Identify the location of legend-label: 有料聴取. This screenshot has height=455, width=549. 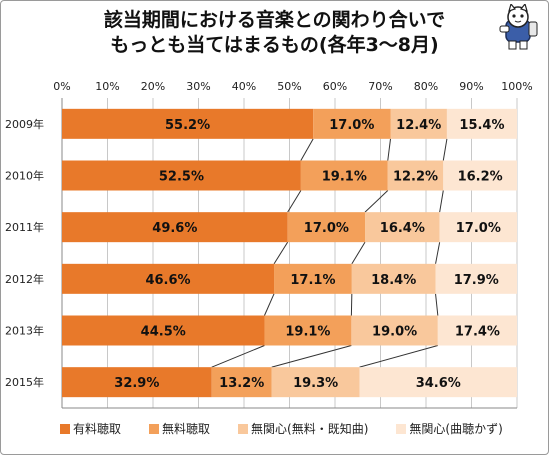
(97, 429).